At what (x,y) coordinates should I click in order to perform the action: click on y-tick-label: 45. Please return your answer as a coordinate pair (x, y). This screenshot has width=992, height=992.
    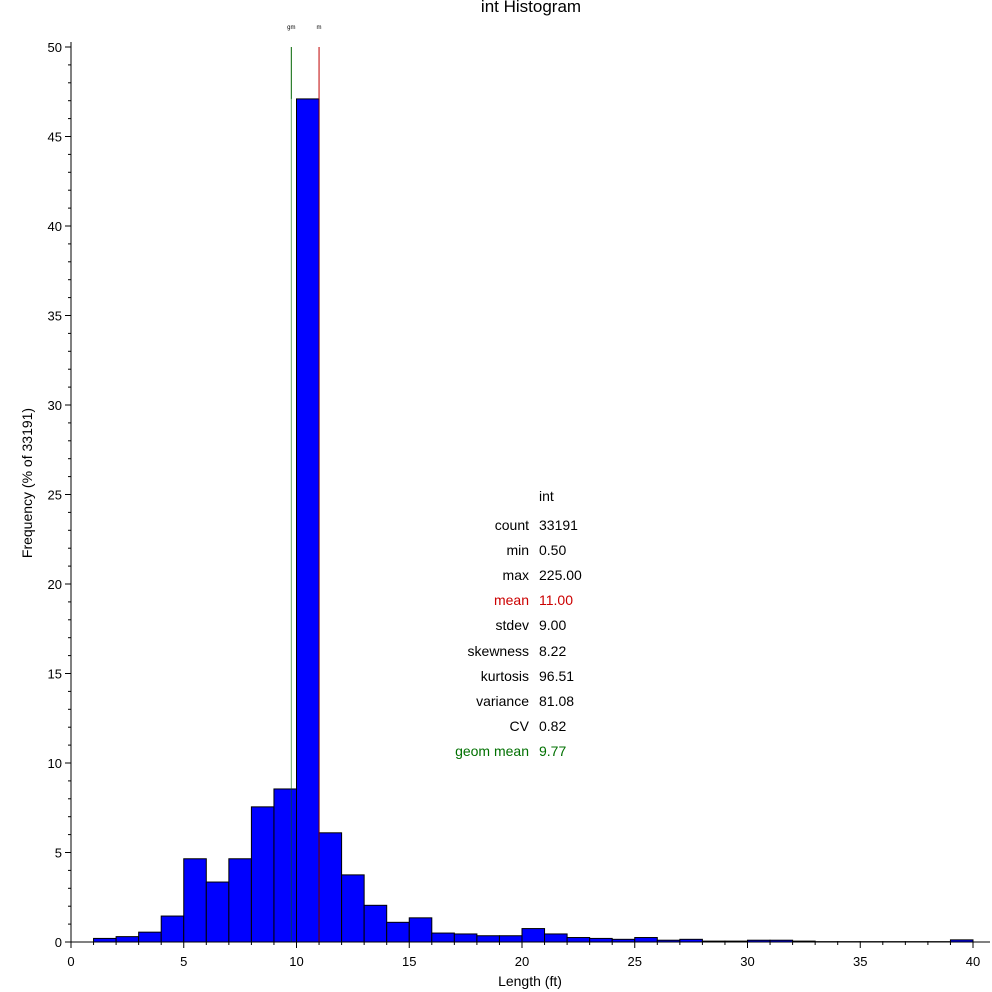
    Looking at the image, I should click on (55, 137).